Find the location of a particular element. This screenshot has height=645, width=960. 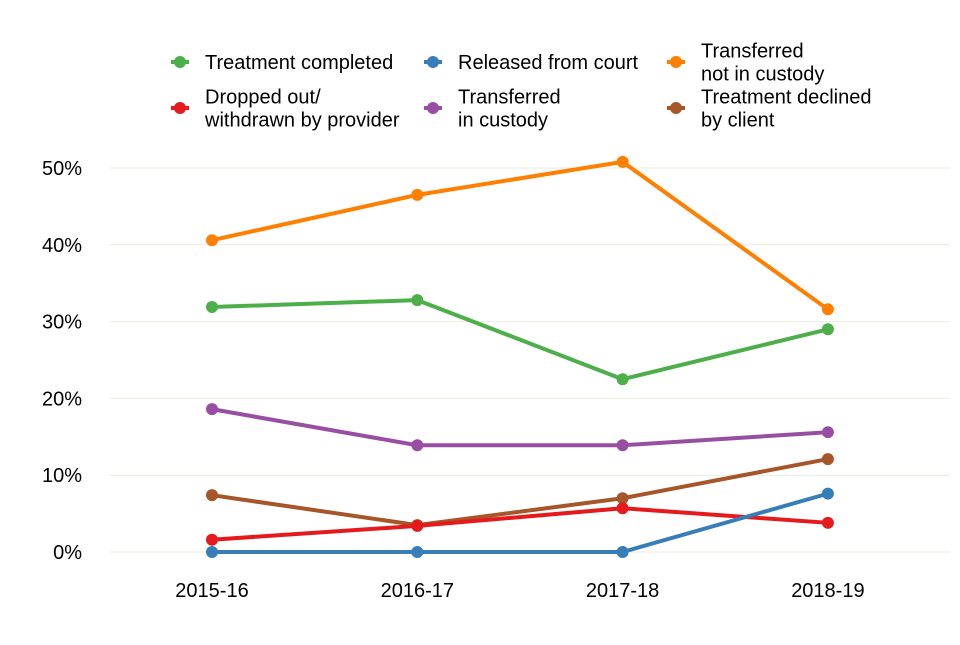

legend-item: Treatment declined by client is located at coordinates (769, 109).